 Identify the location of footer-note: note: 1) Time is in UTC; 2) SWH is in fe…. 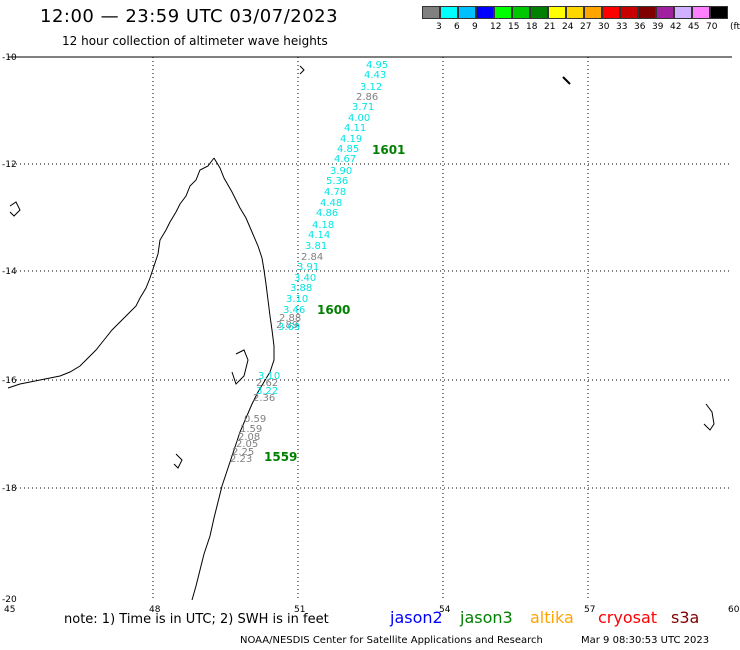
(196, 619).